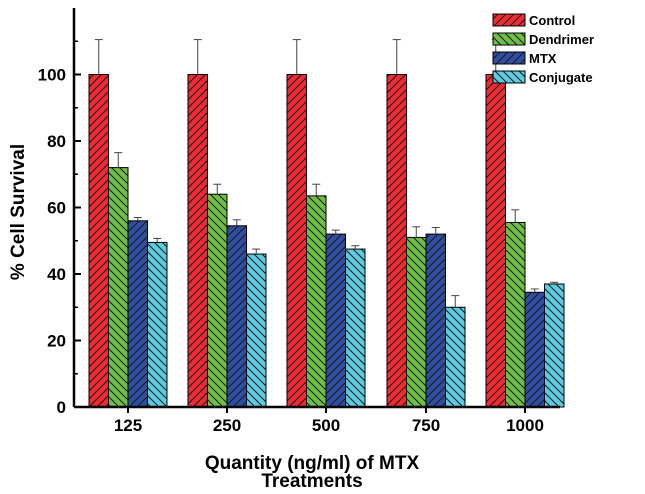 The height and width of the screenshot is (494, 645). I want to click on x-tick-label-1000: 1000, so click(525, 425).